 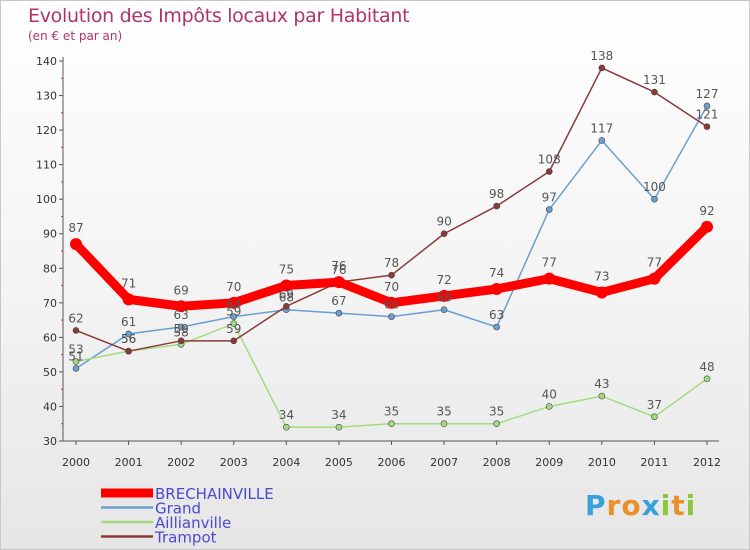 I want to click on data-label-brechainville: 74, so click(x=496, y=273).